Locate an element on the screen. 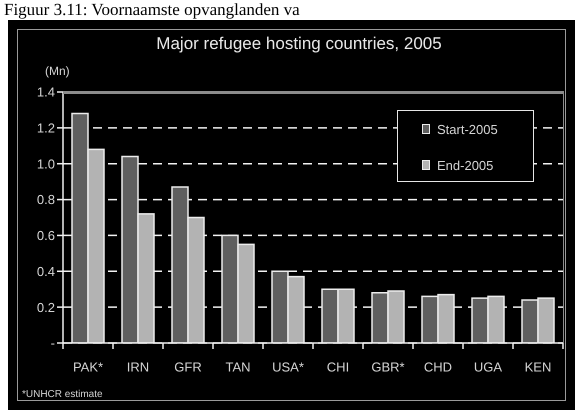 This screenshot has width=577, height=410. x-tick-label: UGA is located at coordinates (488, 366).